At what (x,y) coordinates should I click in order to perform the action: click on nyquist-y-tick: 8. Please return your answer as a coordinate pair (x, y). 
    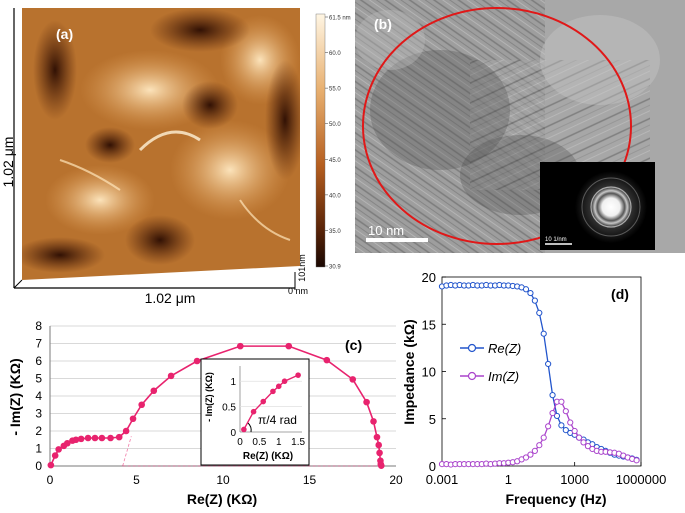
    Looking at the image, I should click on (38, 326).